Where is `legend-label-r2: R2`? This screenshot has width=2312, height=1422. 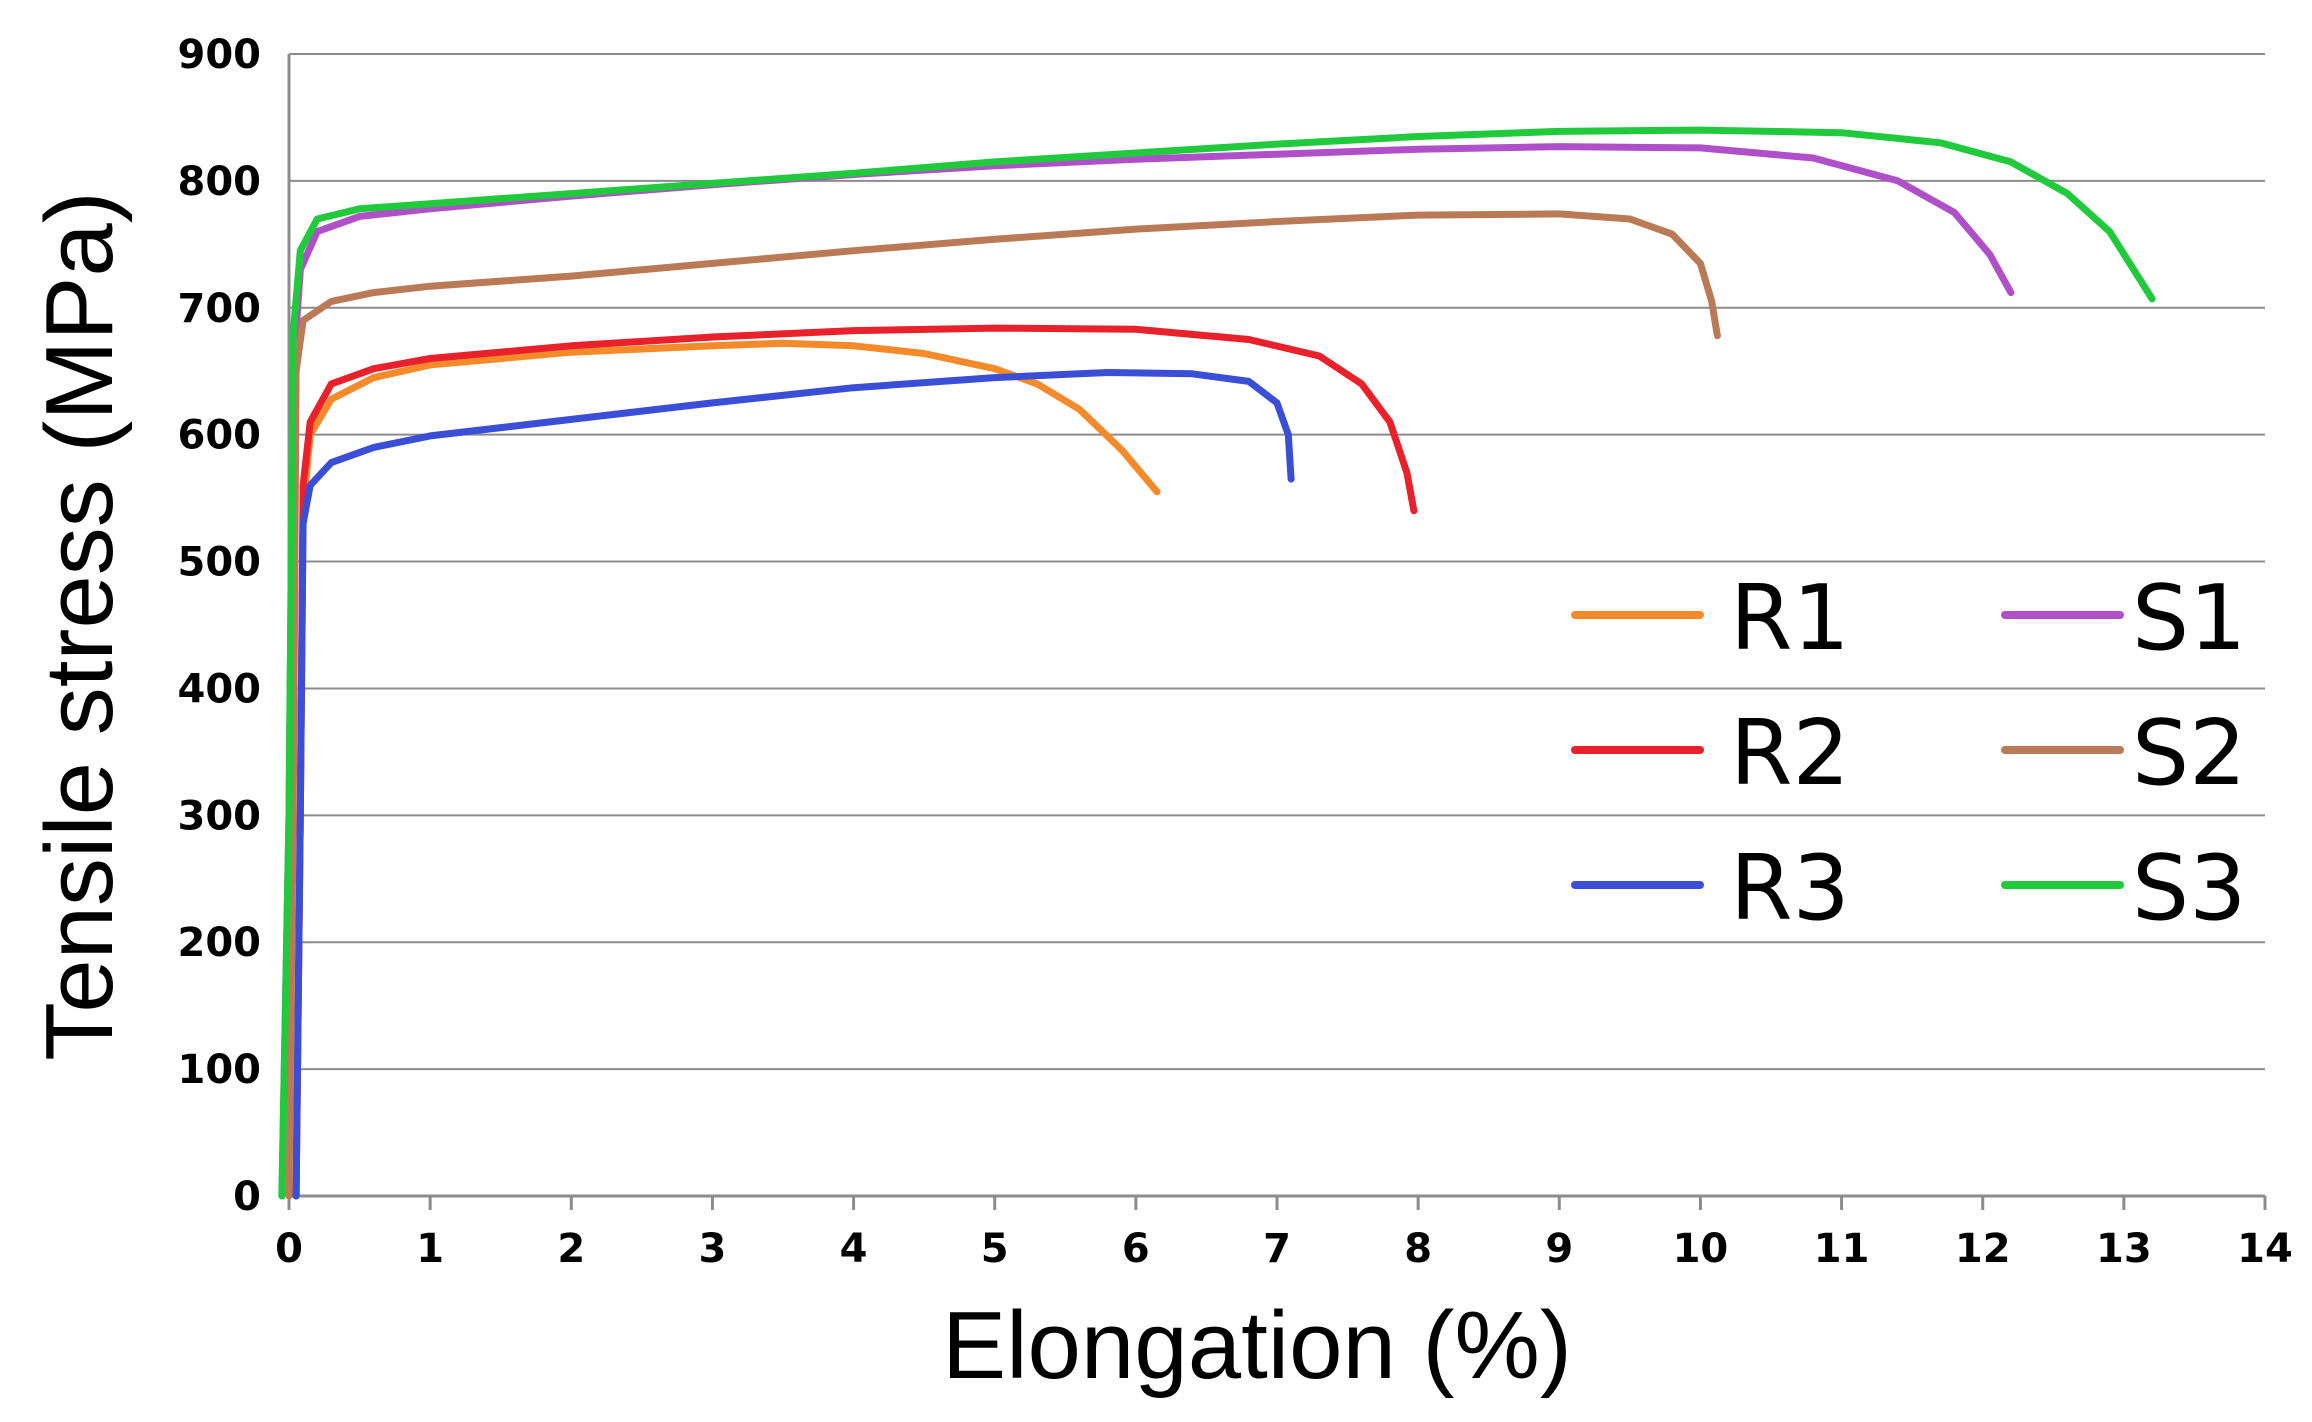
legend-label-r2: R2 is located at coordinates (1790, 753).